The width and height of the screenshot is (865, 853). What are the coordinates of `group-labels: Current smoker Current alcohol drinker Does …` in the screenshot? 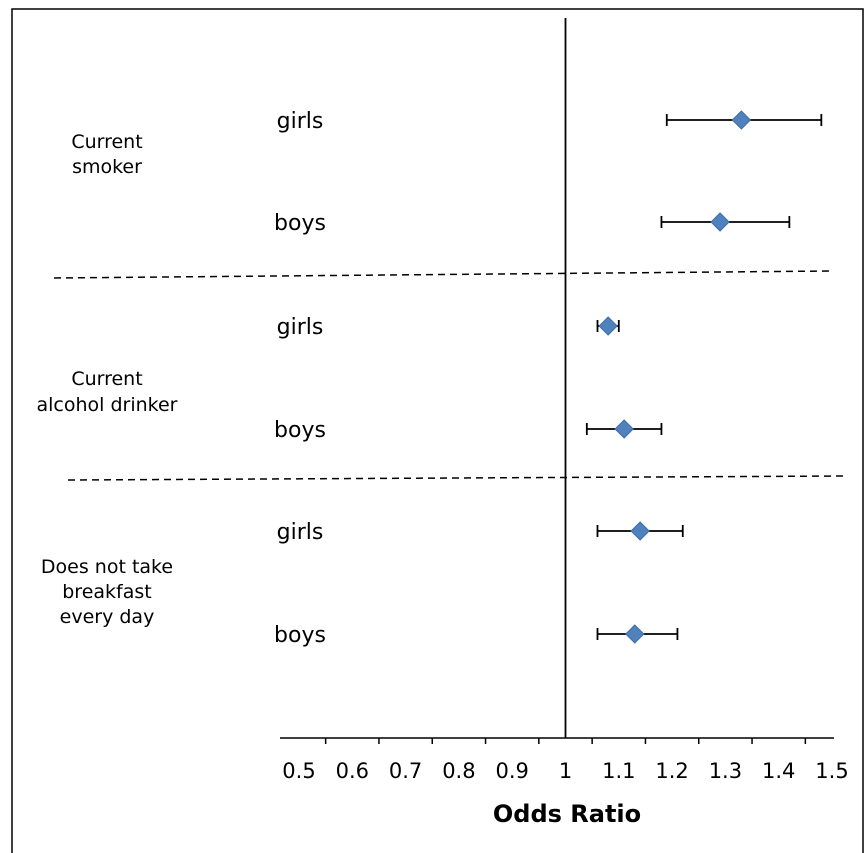 It's located at (107, 379).